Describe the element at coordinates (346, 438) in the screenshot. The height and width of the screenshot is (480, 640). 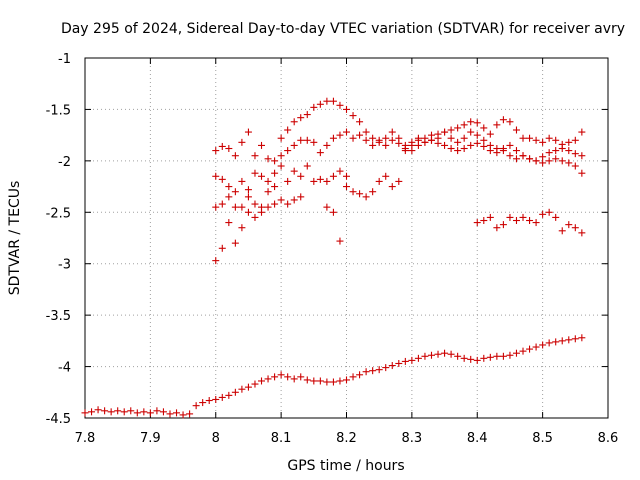
I see `x-tick-label: 8.2` at that location.